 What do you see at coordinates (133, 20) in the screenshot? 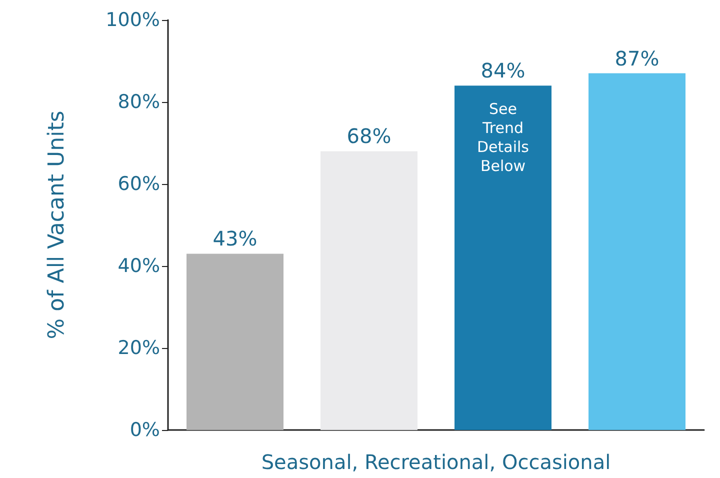
I see `y-tick-label: 100%` at bounding box center [133, 20].